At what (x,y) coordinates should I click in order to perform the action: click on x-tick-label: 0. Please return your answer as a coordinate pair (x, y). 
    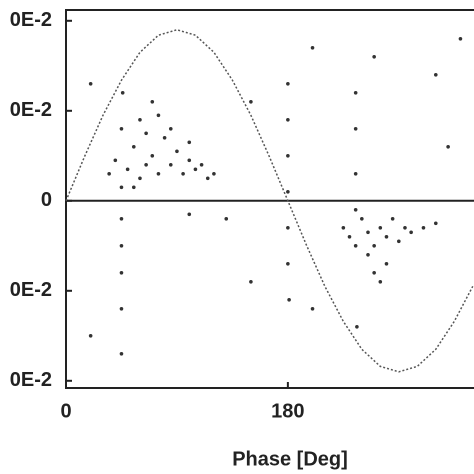
    Looking at the image, I should click on (65, 411).